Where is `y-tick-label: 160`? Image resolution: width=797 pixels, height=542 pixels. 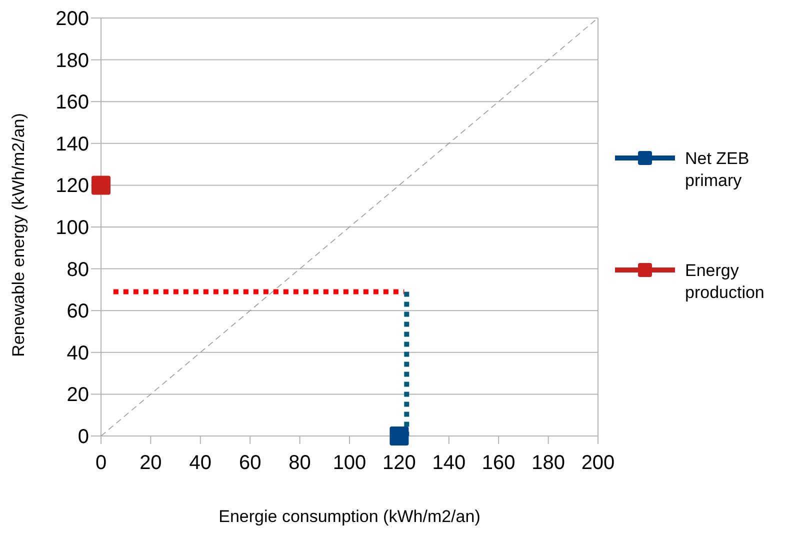 y-tick-label: 160 is located at coordinates (72, 103).